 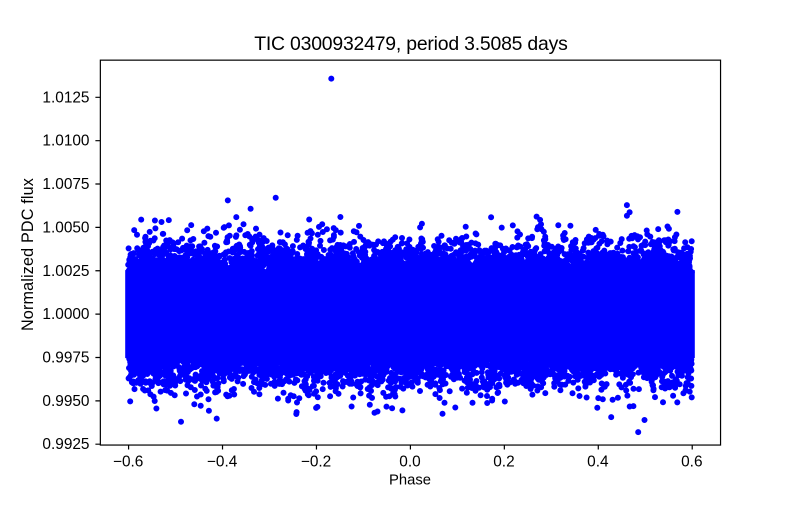 I want to click on svg-text: 0.2, so click(x=503, y=462).